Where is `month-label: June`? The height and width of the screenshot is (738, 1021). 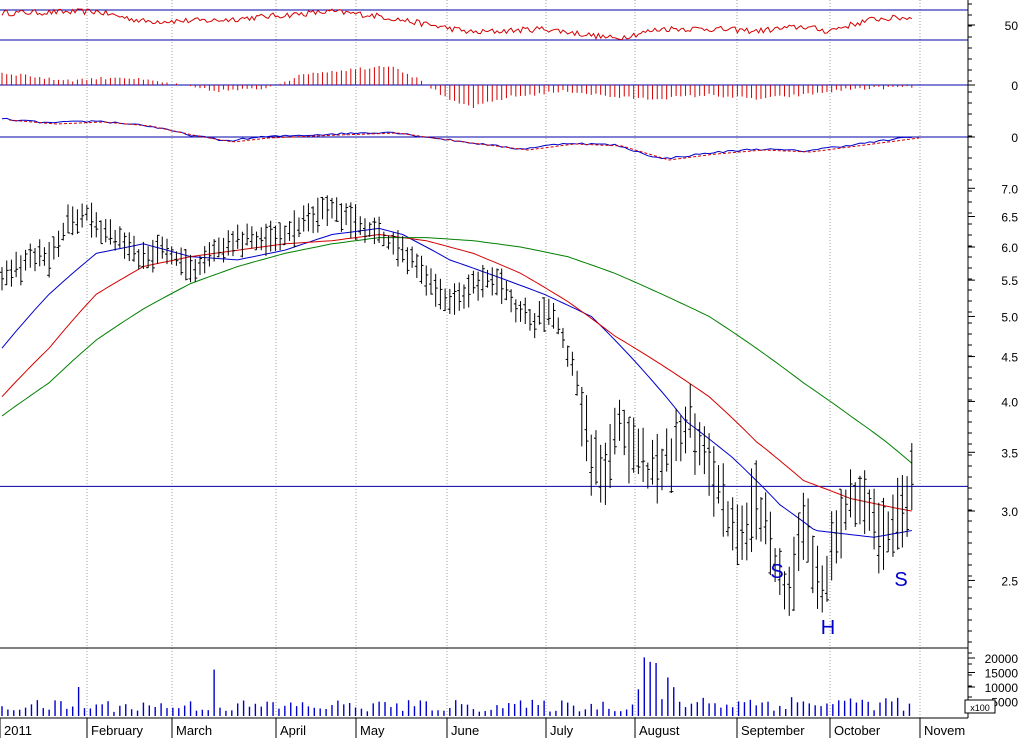 month-label: June is located at coordinates (465, 730).